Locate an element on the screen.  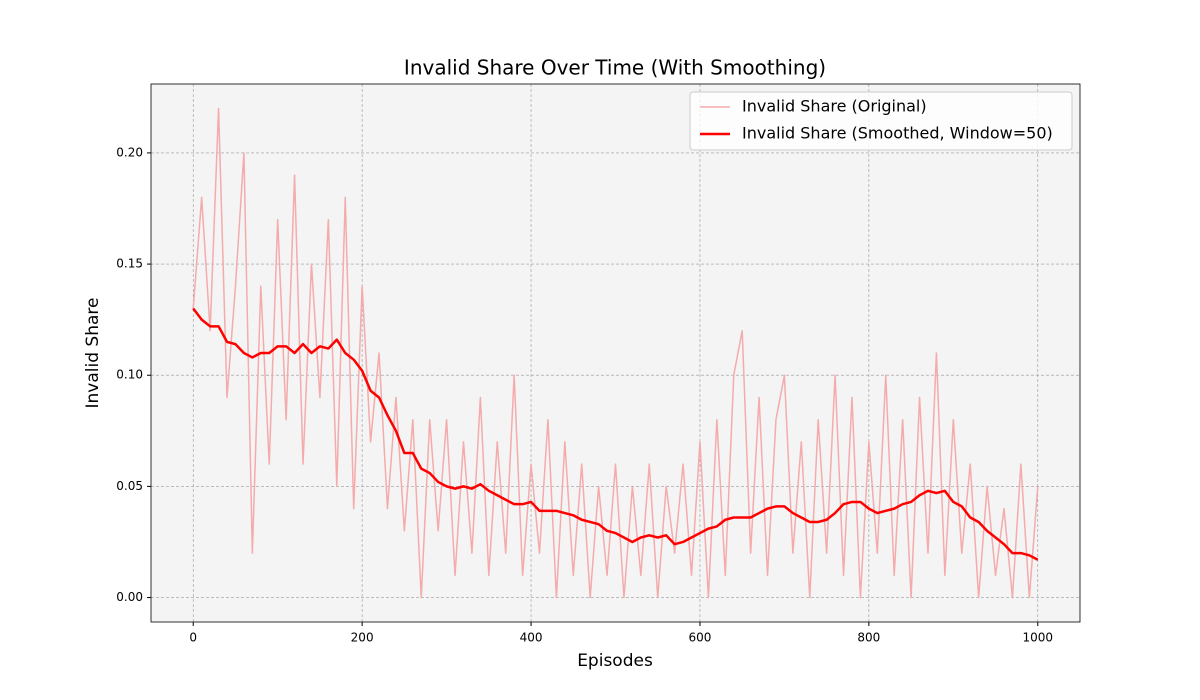
y-tick-label: 0.20 is located at coordinates (129, 152).